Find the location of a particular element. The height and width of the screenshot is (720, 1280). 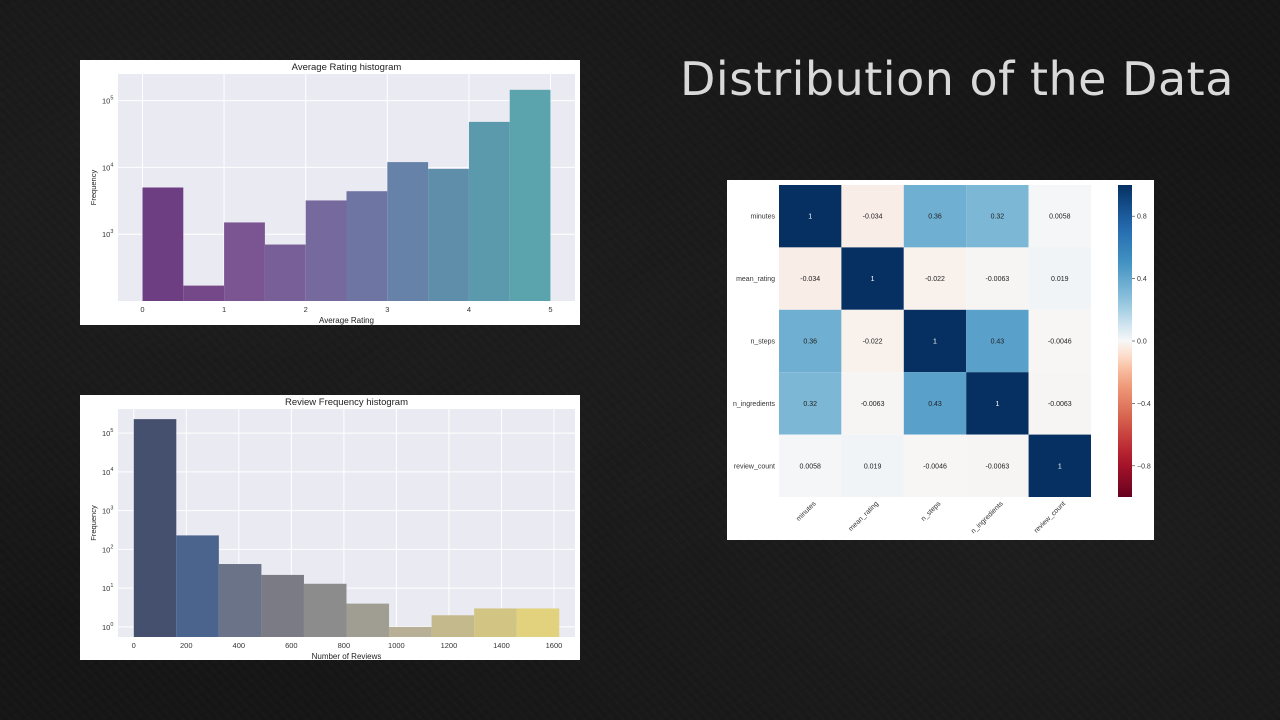

x-tick-label: 5 is located at coordinates (550, 309).